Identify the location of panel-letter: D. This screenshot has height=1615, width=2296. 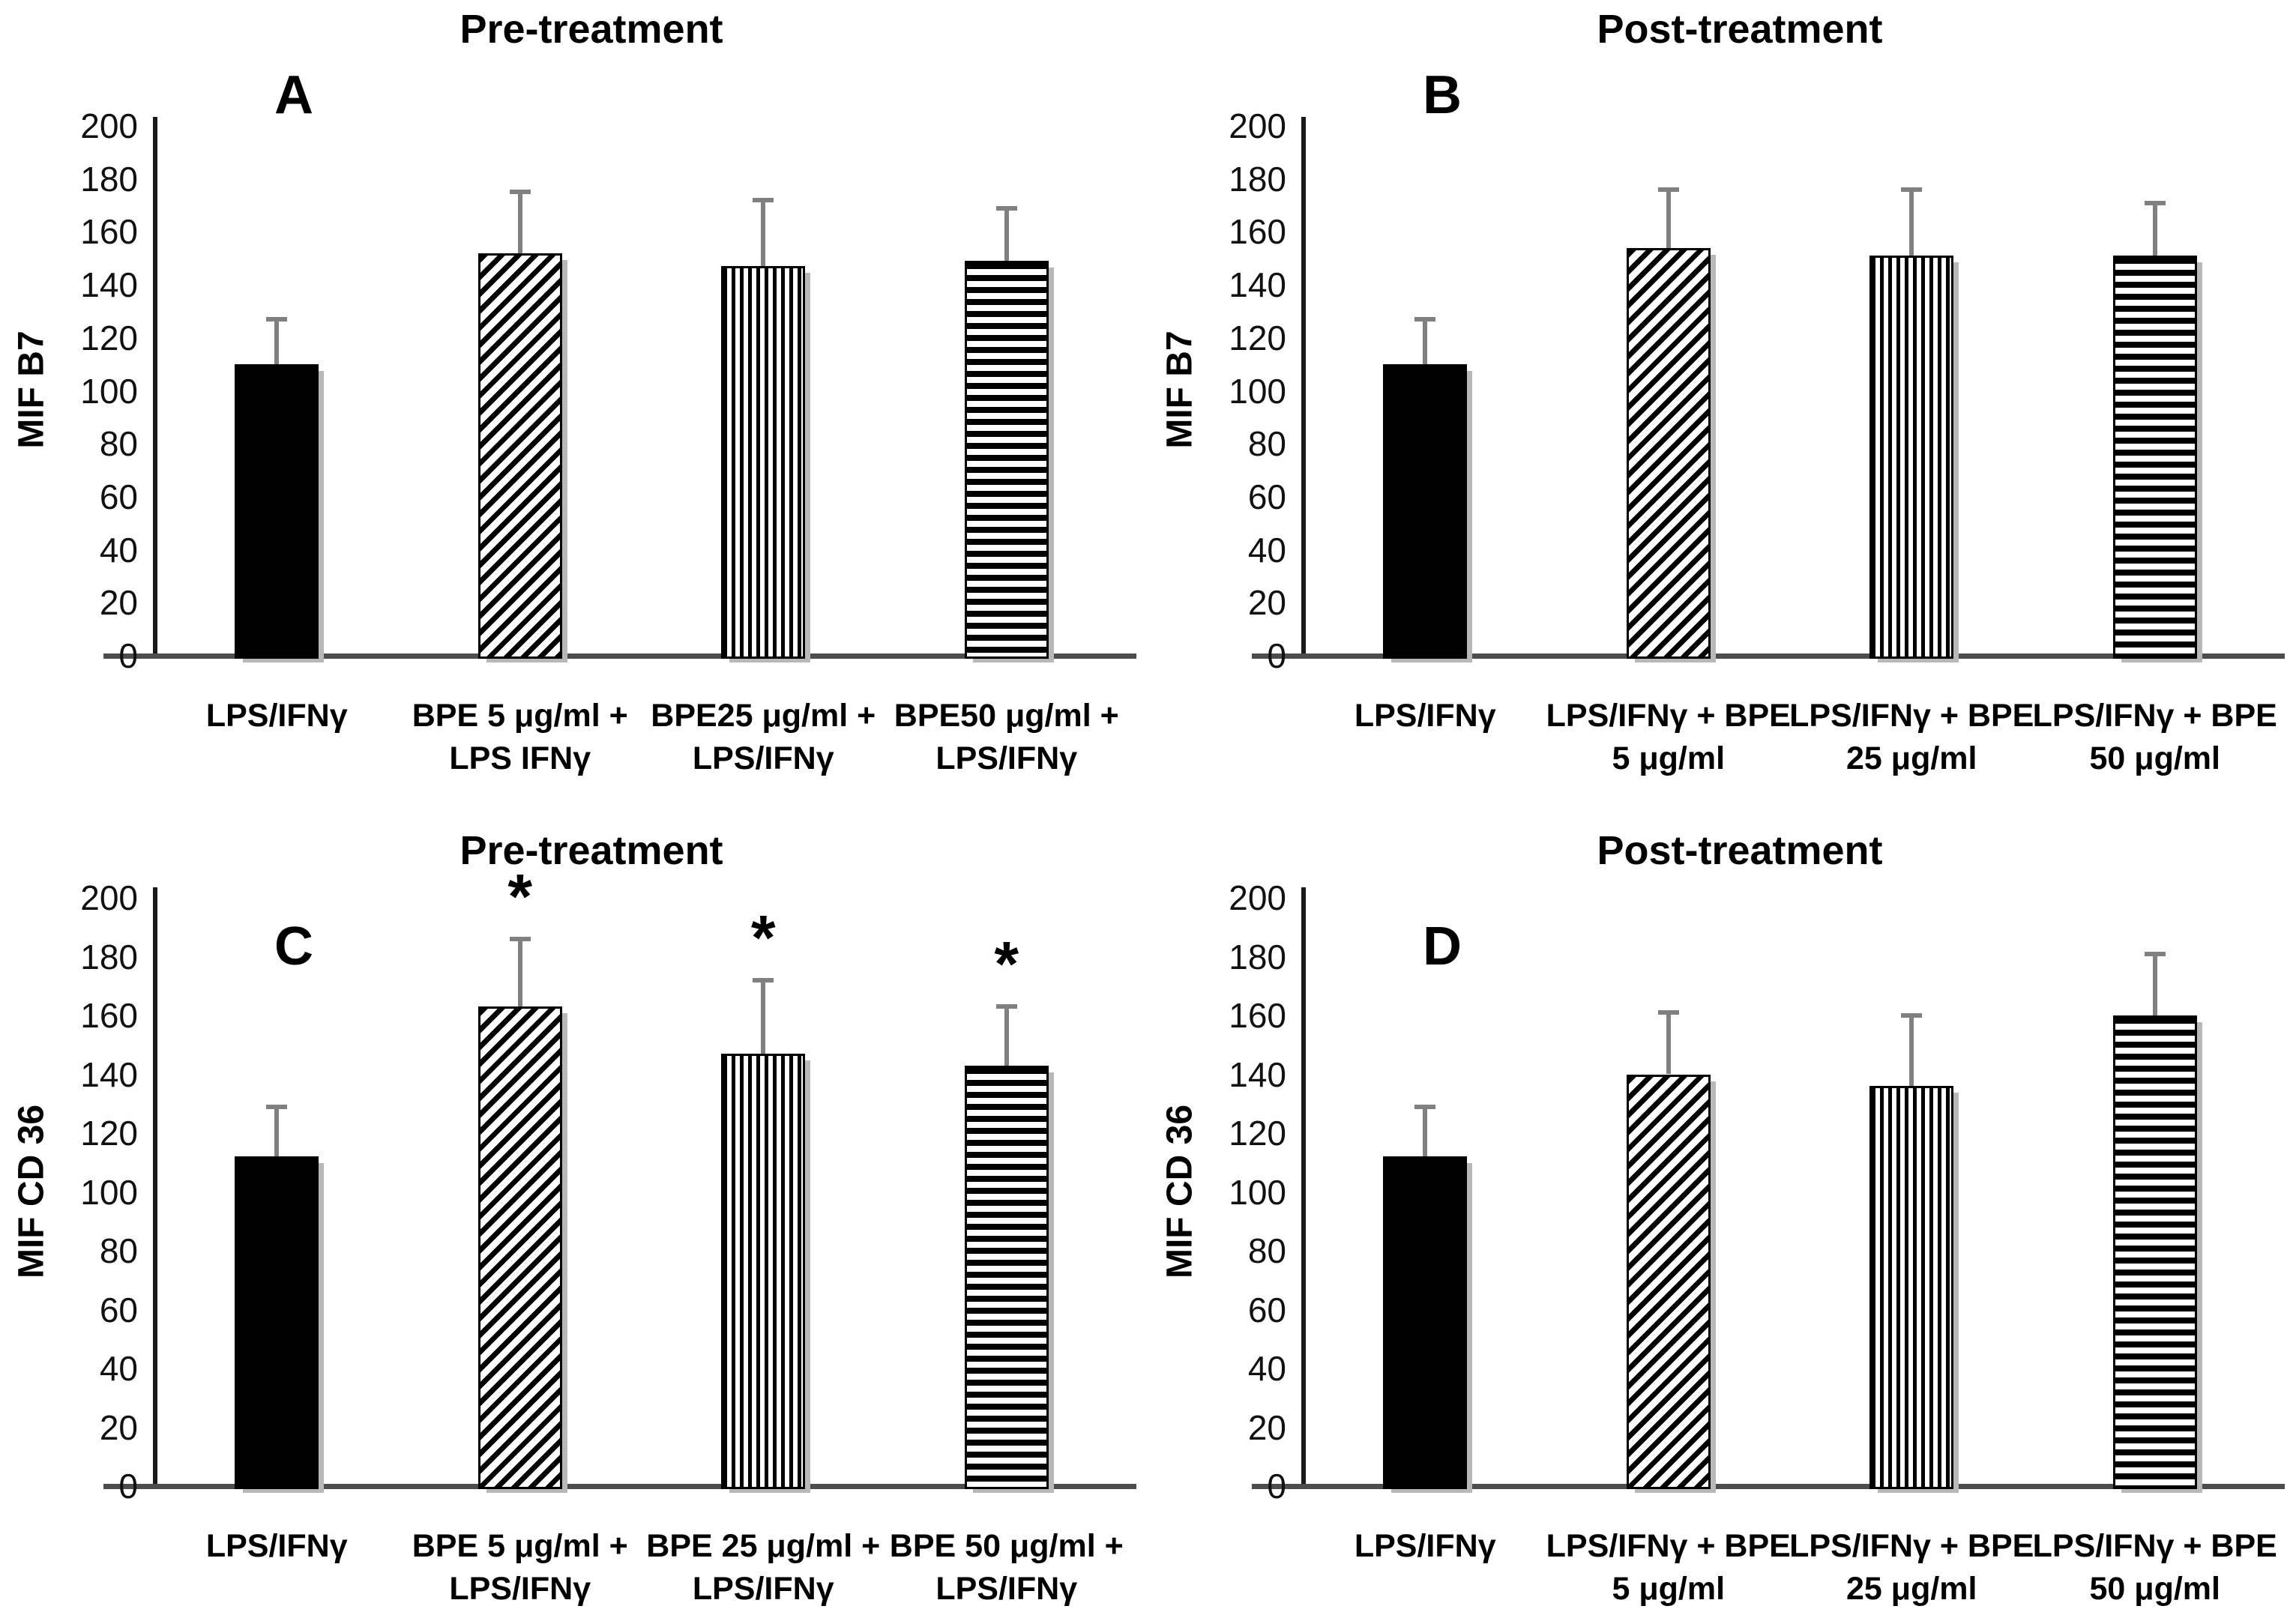
(1443, 946).